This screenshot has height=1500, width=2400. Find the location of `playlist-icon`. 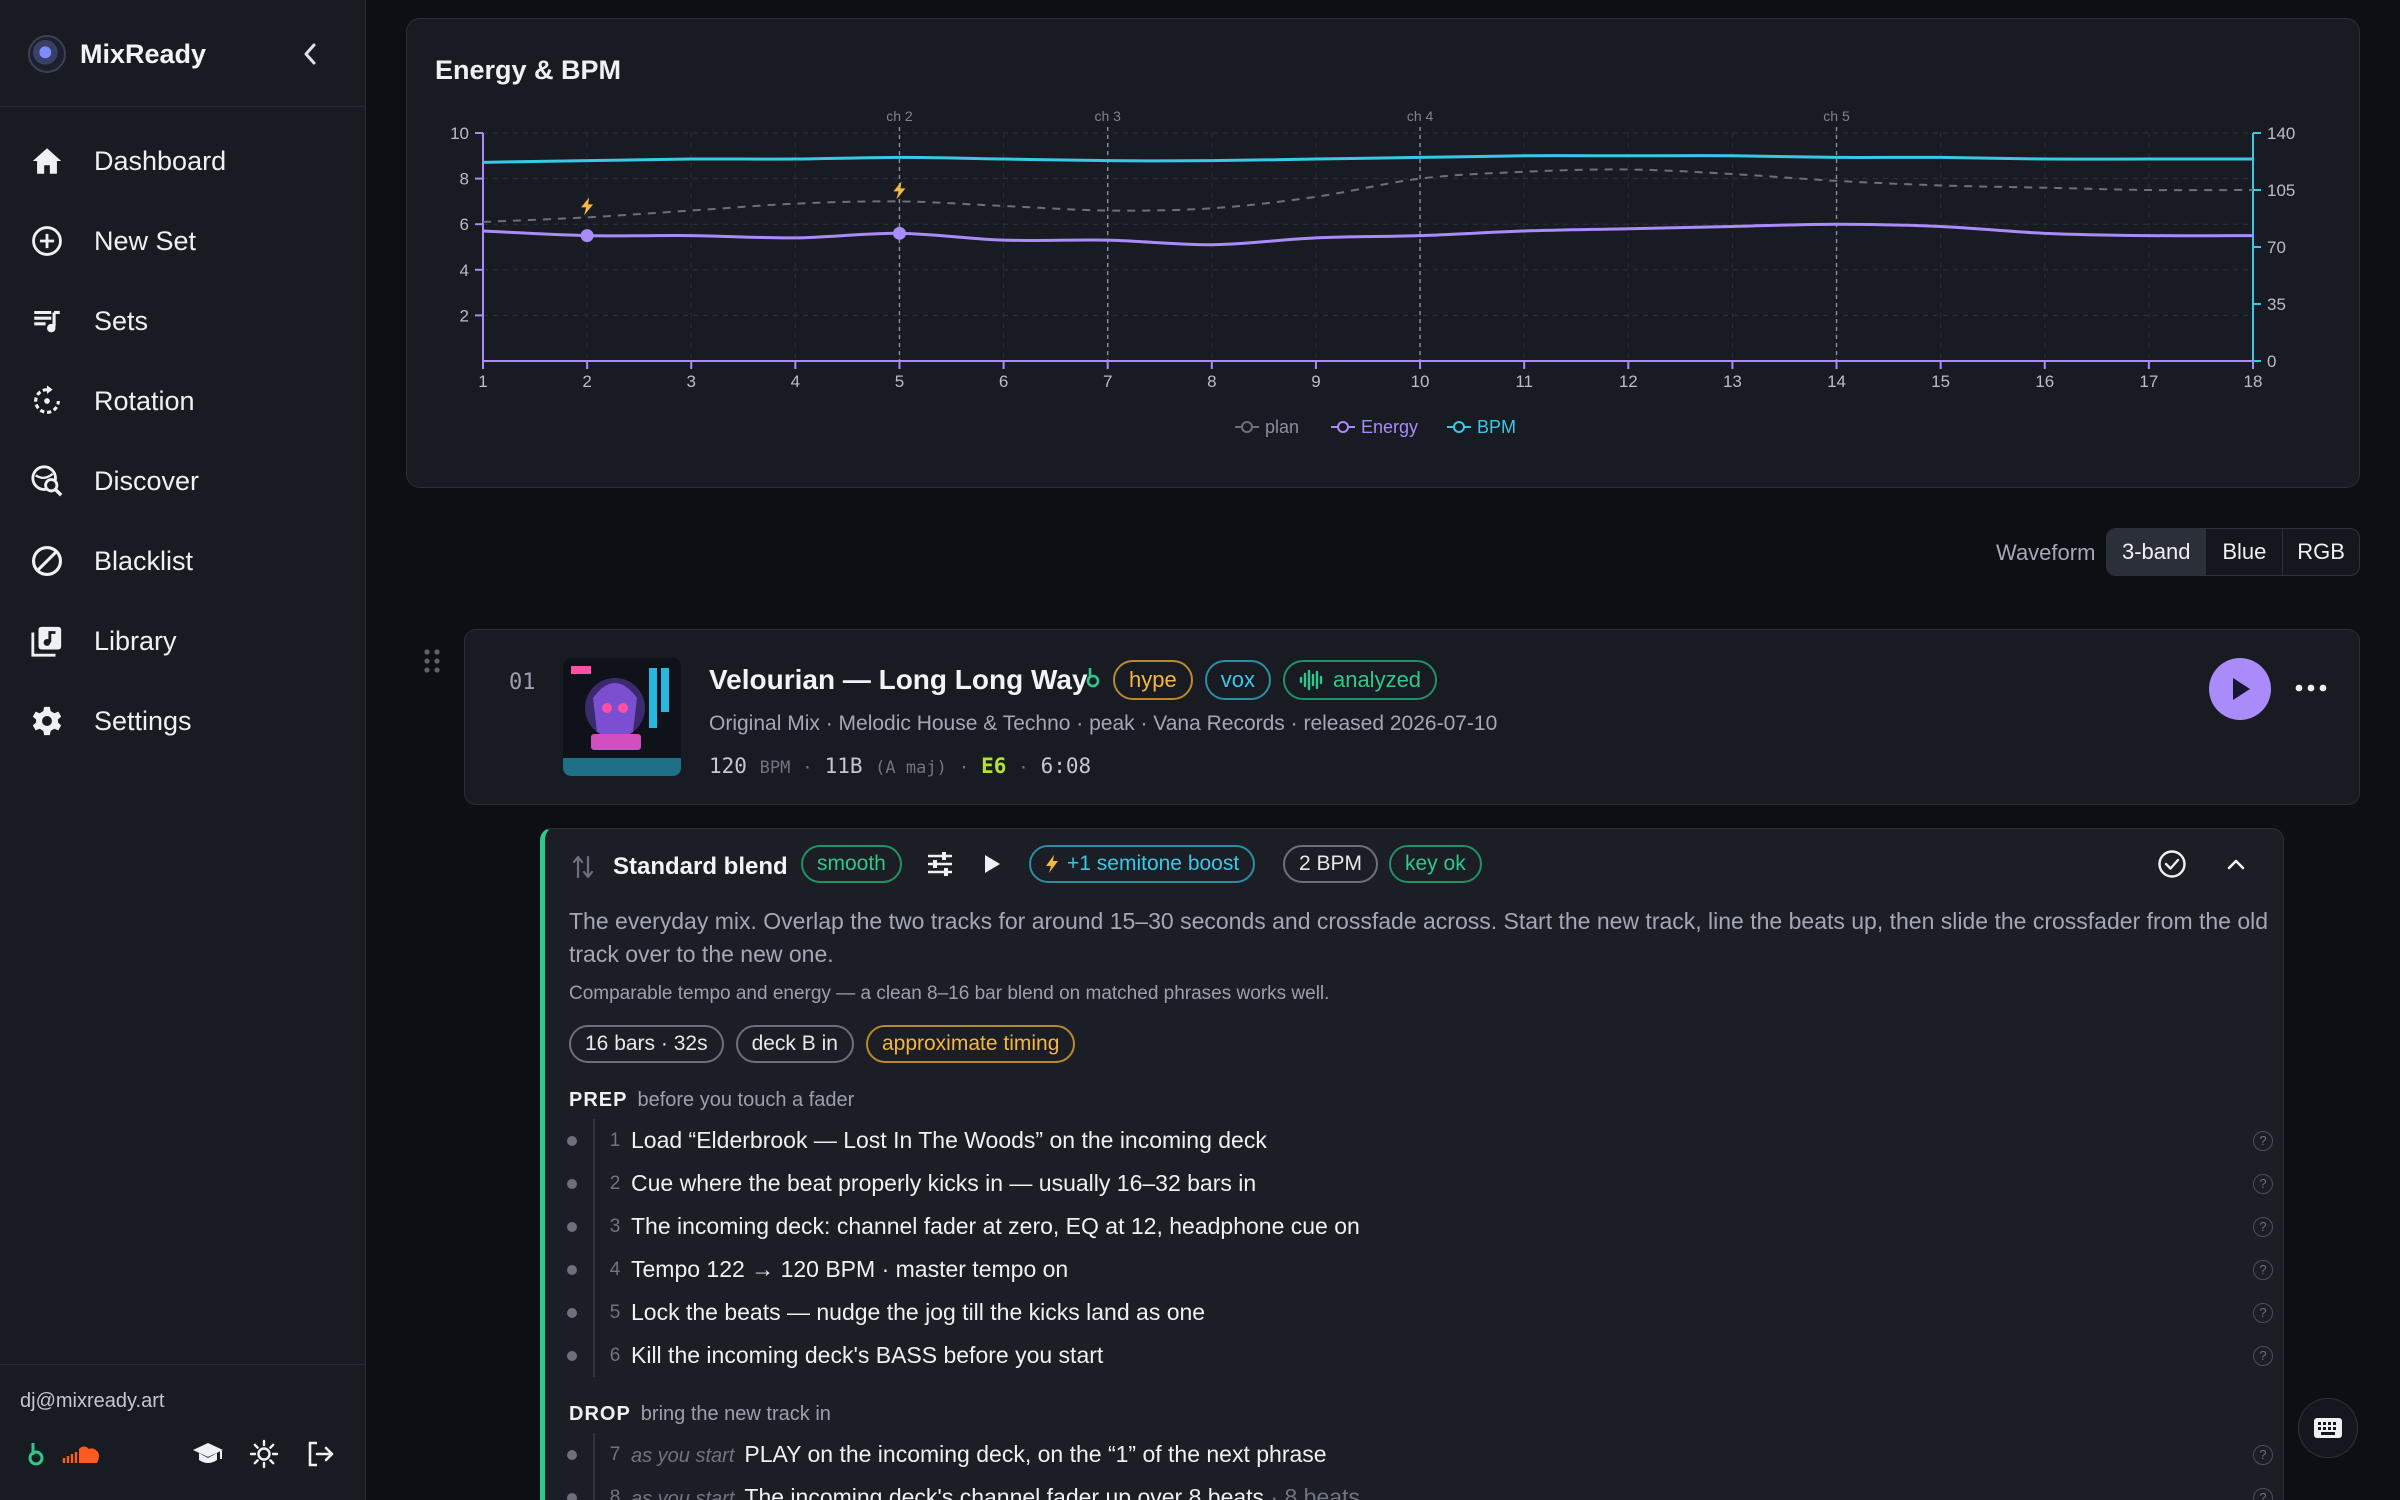

playlist-icon is located at coordinates (47, 321).